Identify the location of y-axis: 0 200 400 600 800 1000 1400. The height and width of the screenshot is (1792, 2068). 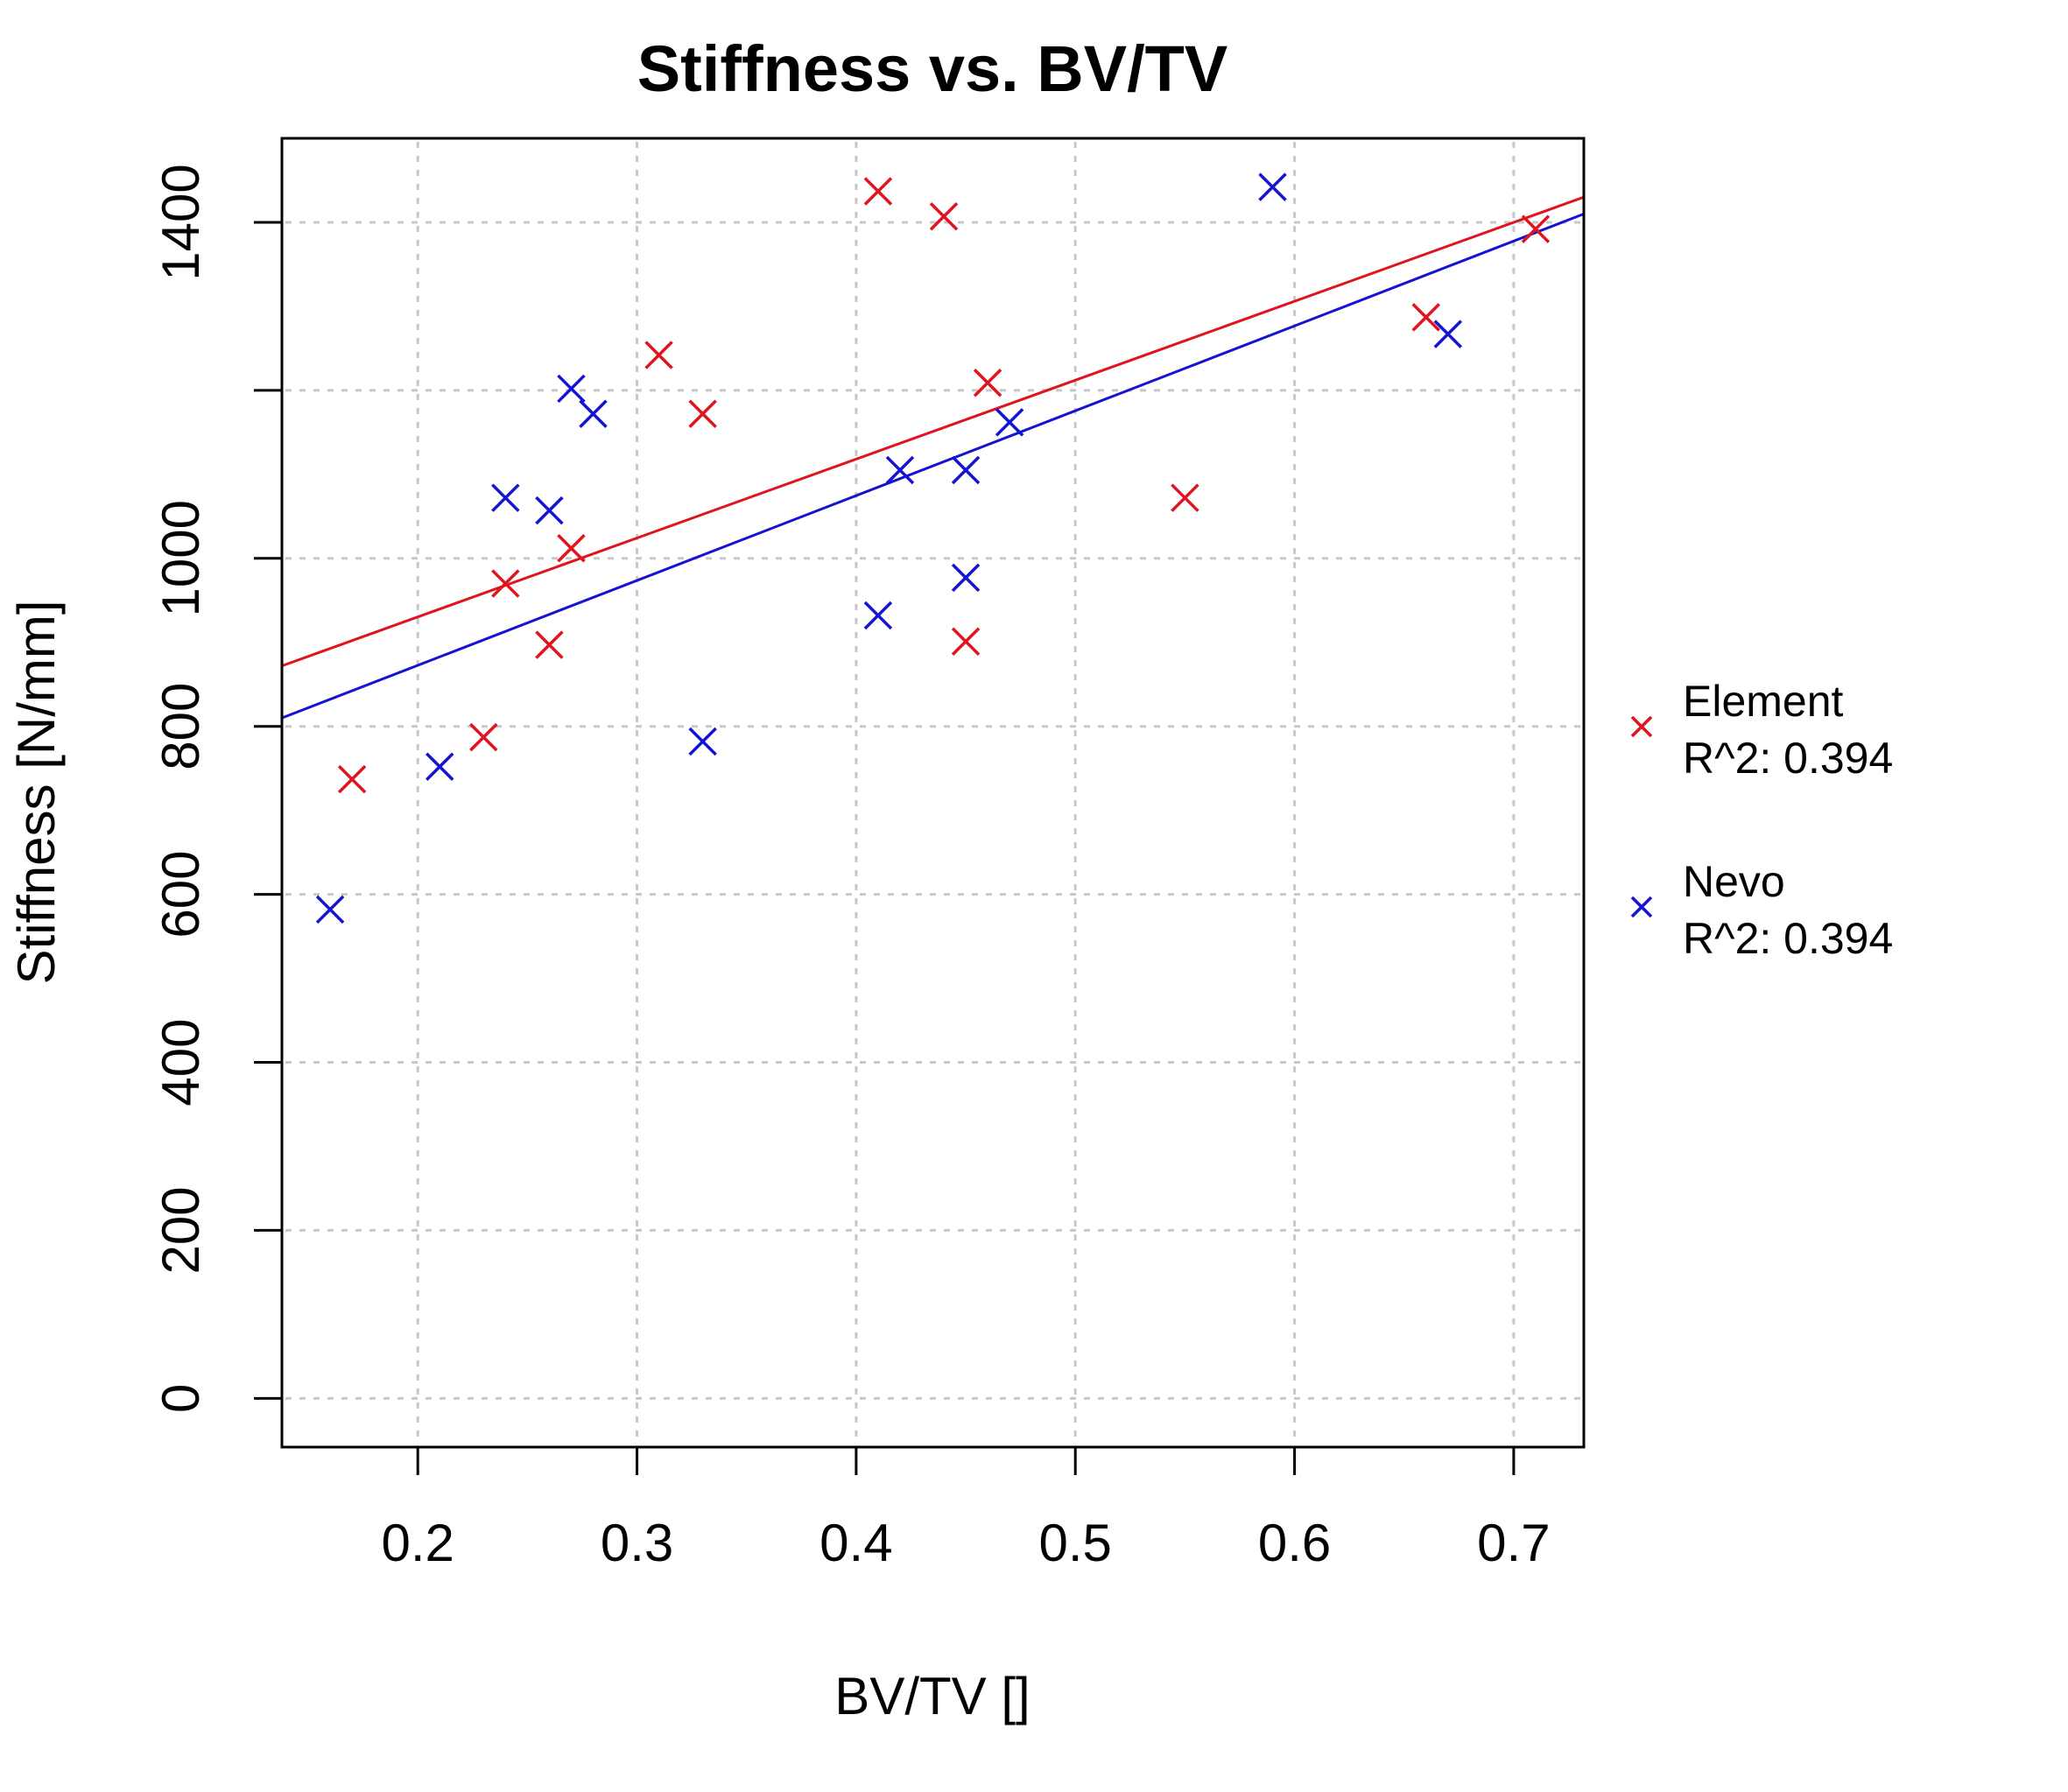
(216, 788).